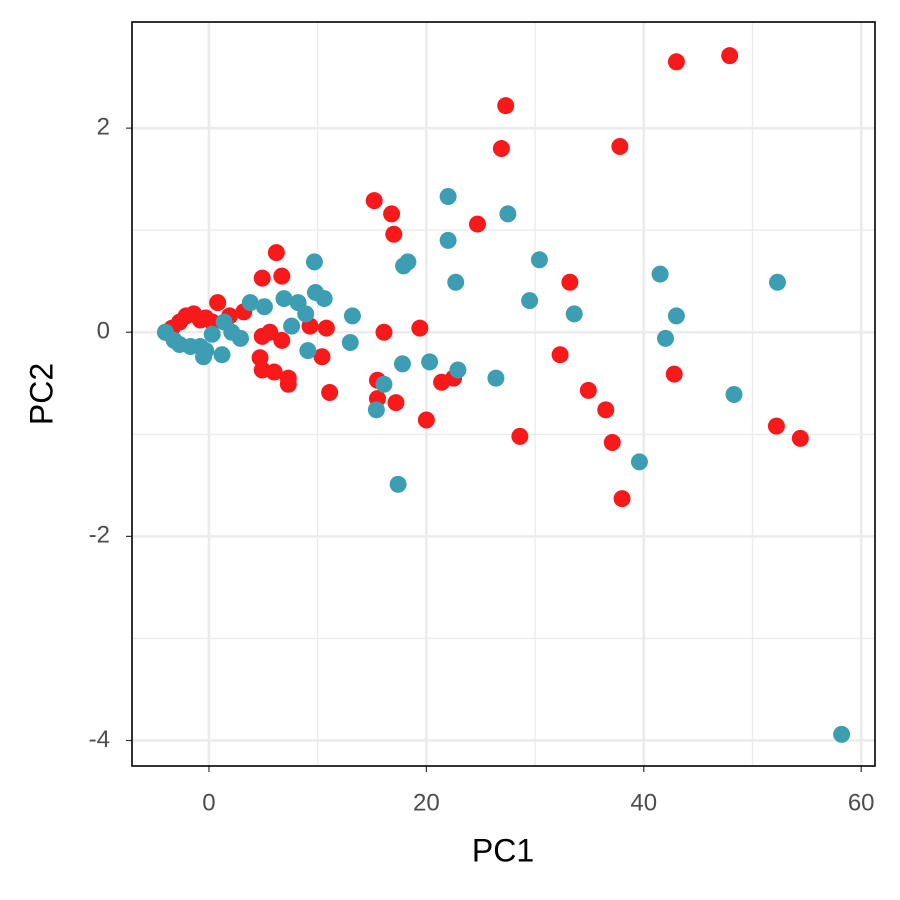 The width and height of the screenshot is (900, 900). Describe the element at coordinates (41, 394) in the screenshot. I see `y-axis-title: PC2` at that location.